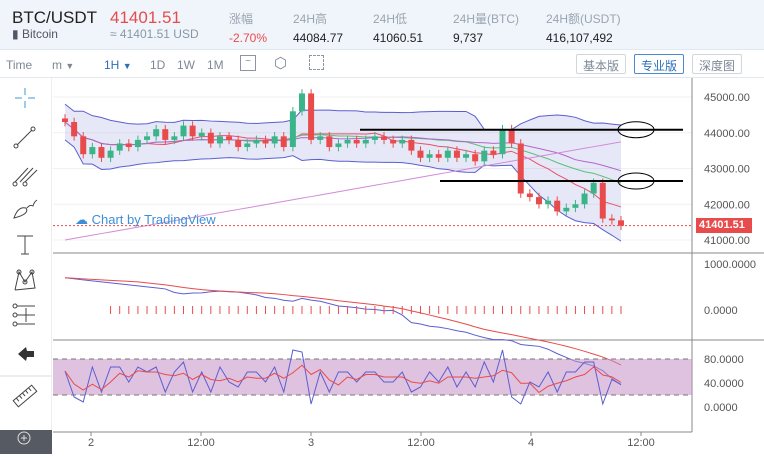 The height and width of the screenshot is (459, 764). I want to click on minute-select: m ▼, so click(63, 65).